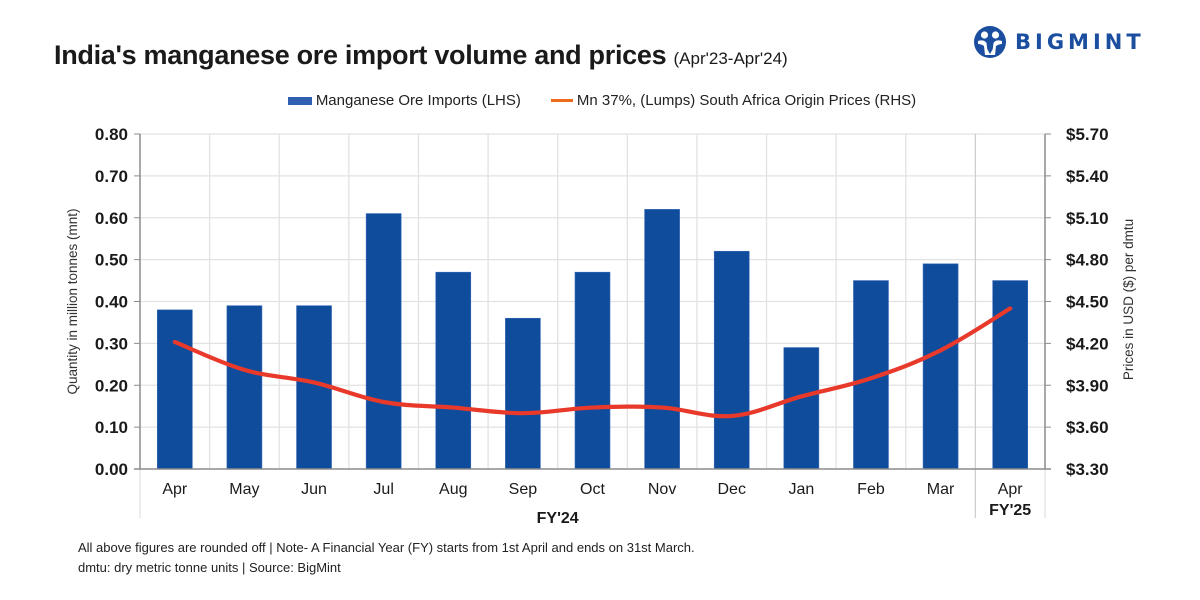  Describe the element at coordinates (990, 42) in the screenshot. I see `bigmint-people-icon` at that location.